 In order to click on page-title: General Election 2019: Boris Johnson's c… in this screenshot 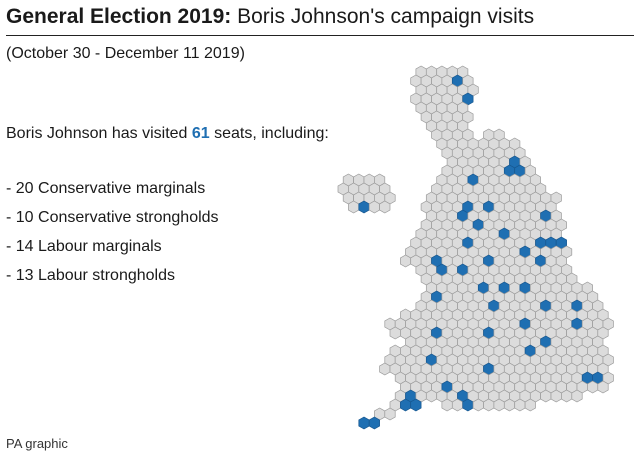, I will do `click(270, 17)`.